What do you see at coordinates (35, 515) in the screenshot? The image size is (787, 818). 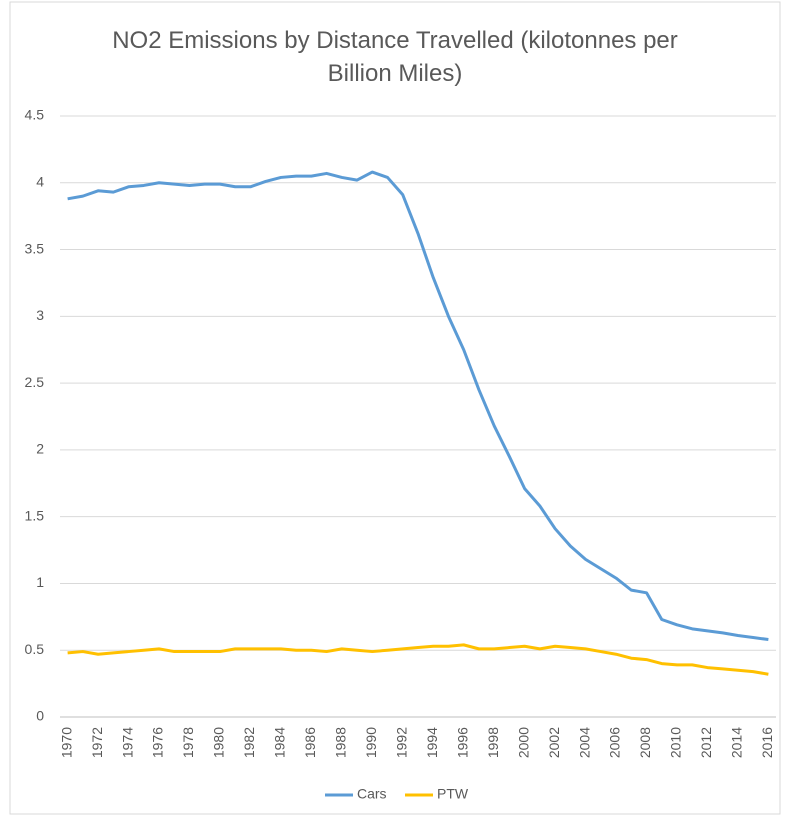 I see `y-tick-label: 1.5` at bounding box center [35, 515].